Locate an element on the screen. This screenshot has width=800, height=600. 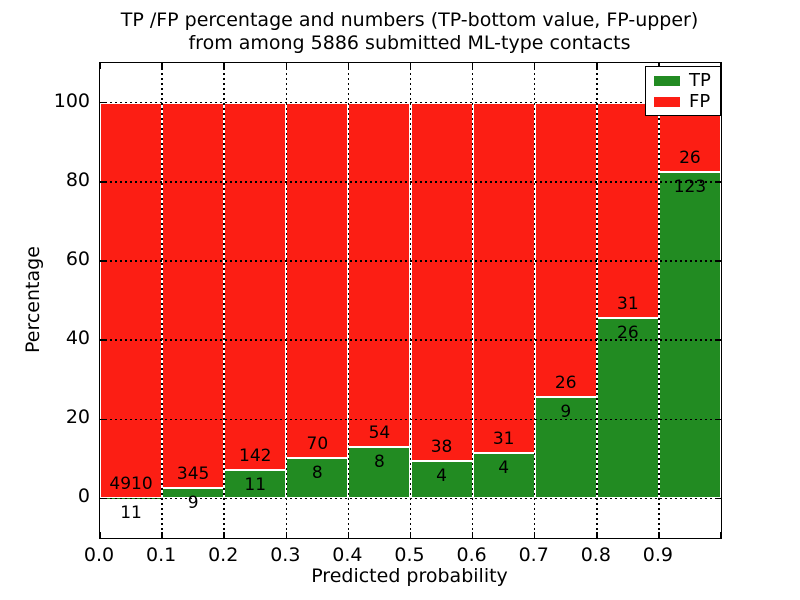
fp-count-label-2: 142 is located at coordinates (255, 455).